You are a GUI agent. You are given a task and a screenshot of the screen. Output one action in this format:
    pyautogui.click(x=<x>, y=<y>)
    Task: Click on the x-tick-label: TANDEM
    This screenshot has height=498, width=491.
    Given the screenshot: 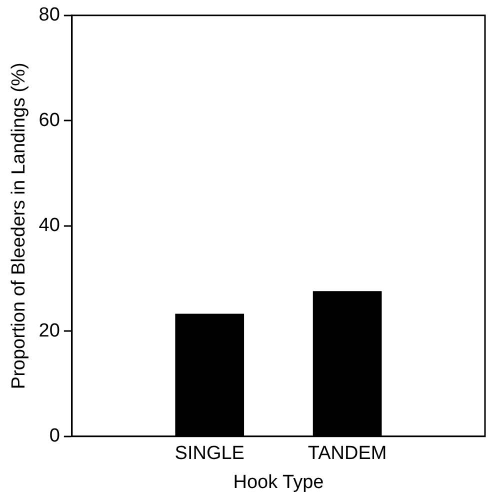 What is the action you would take?
    pyautogui.click(x=347, y=453)
    